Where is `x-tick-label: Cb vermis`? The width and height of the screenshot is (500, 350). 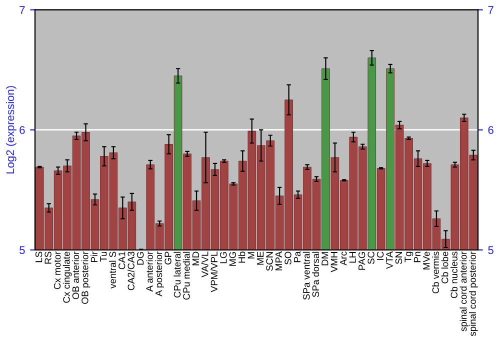 x-tick-label: Cb vermis is located at coordinates (436, 273).